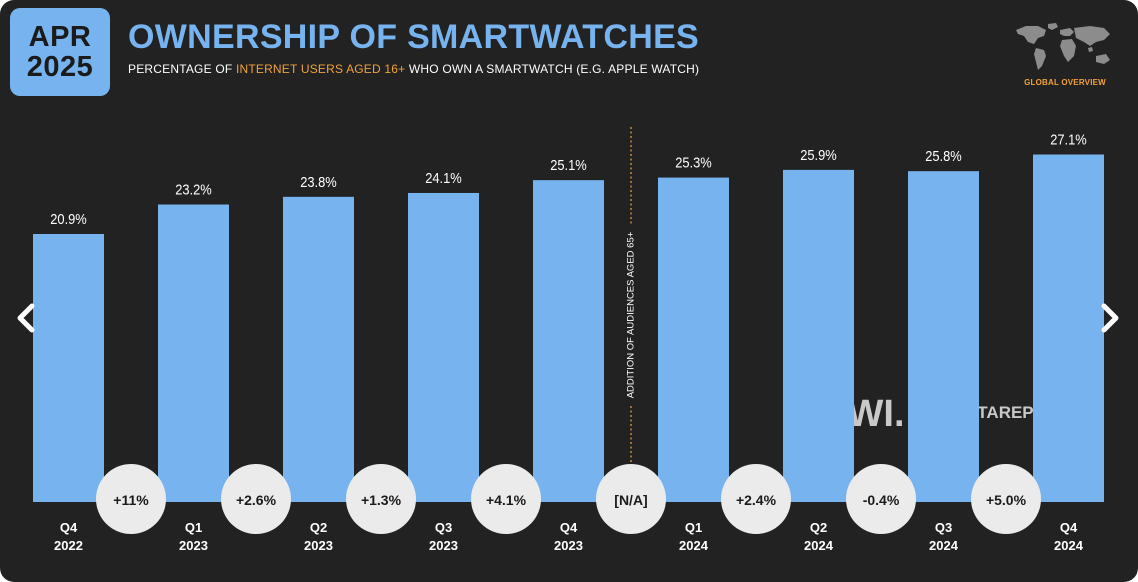 Image resolution: width=1138 pixels, height=582 pixels. I want to click on x-tick-year-3: 2023, so click(443, 545).